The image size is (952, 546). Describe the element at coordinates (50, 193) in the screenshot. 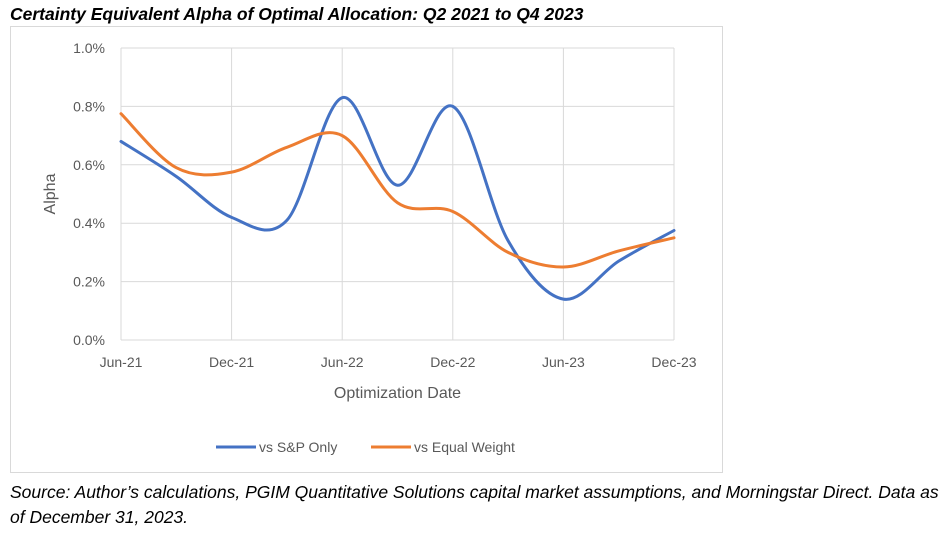

I see `y-axis-title: Alpha` at that location.